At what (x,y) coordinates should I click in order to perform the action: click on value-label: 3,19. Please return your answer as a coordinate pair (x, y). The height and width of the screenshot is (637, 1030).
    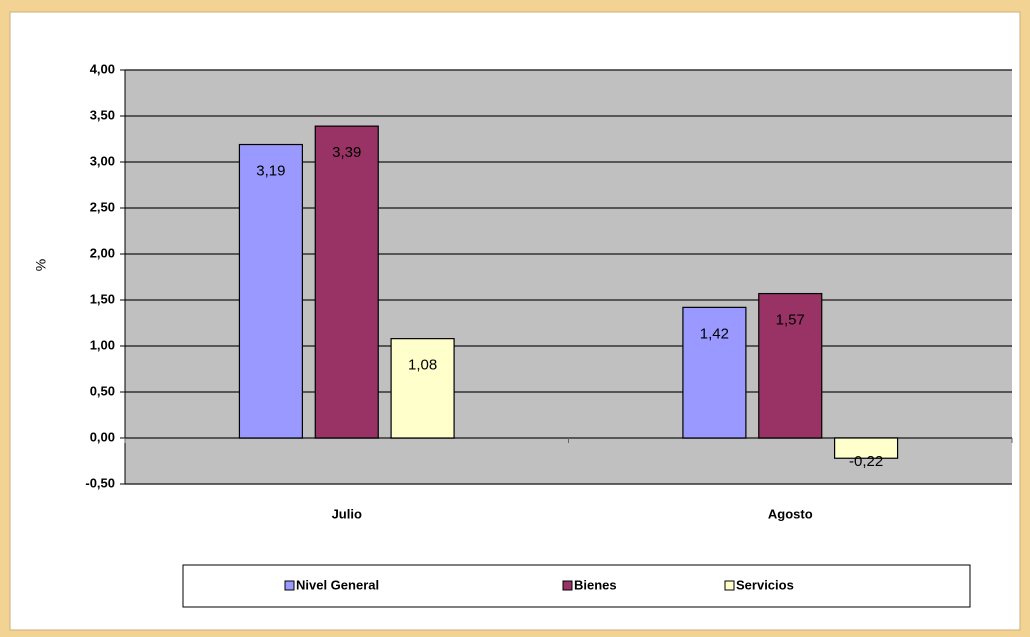
    Looking at the image, I should click on (270, 170).